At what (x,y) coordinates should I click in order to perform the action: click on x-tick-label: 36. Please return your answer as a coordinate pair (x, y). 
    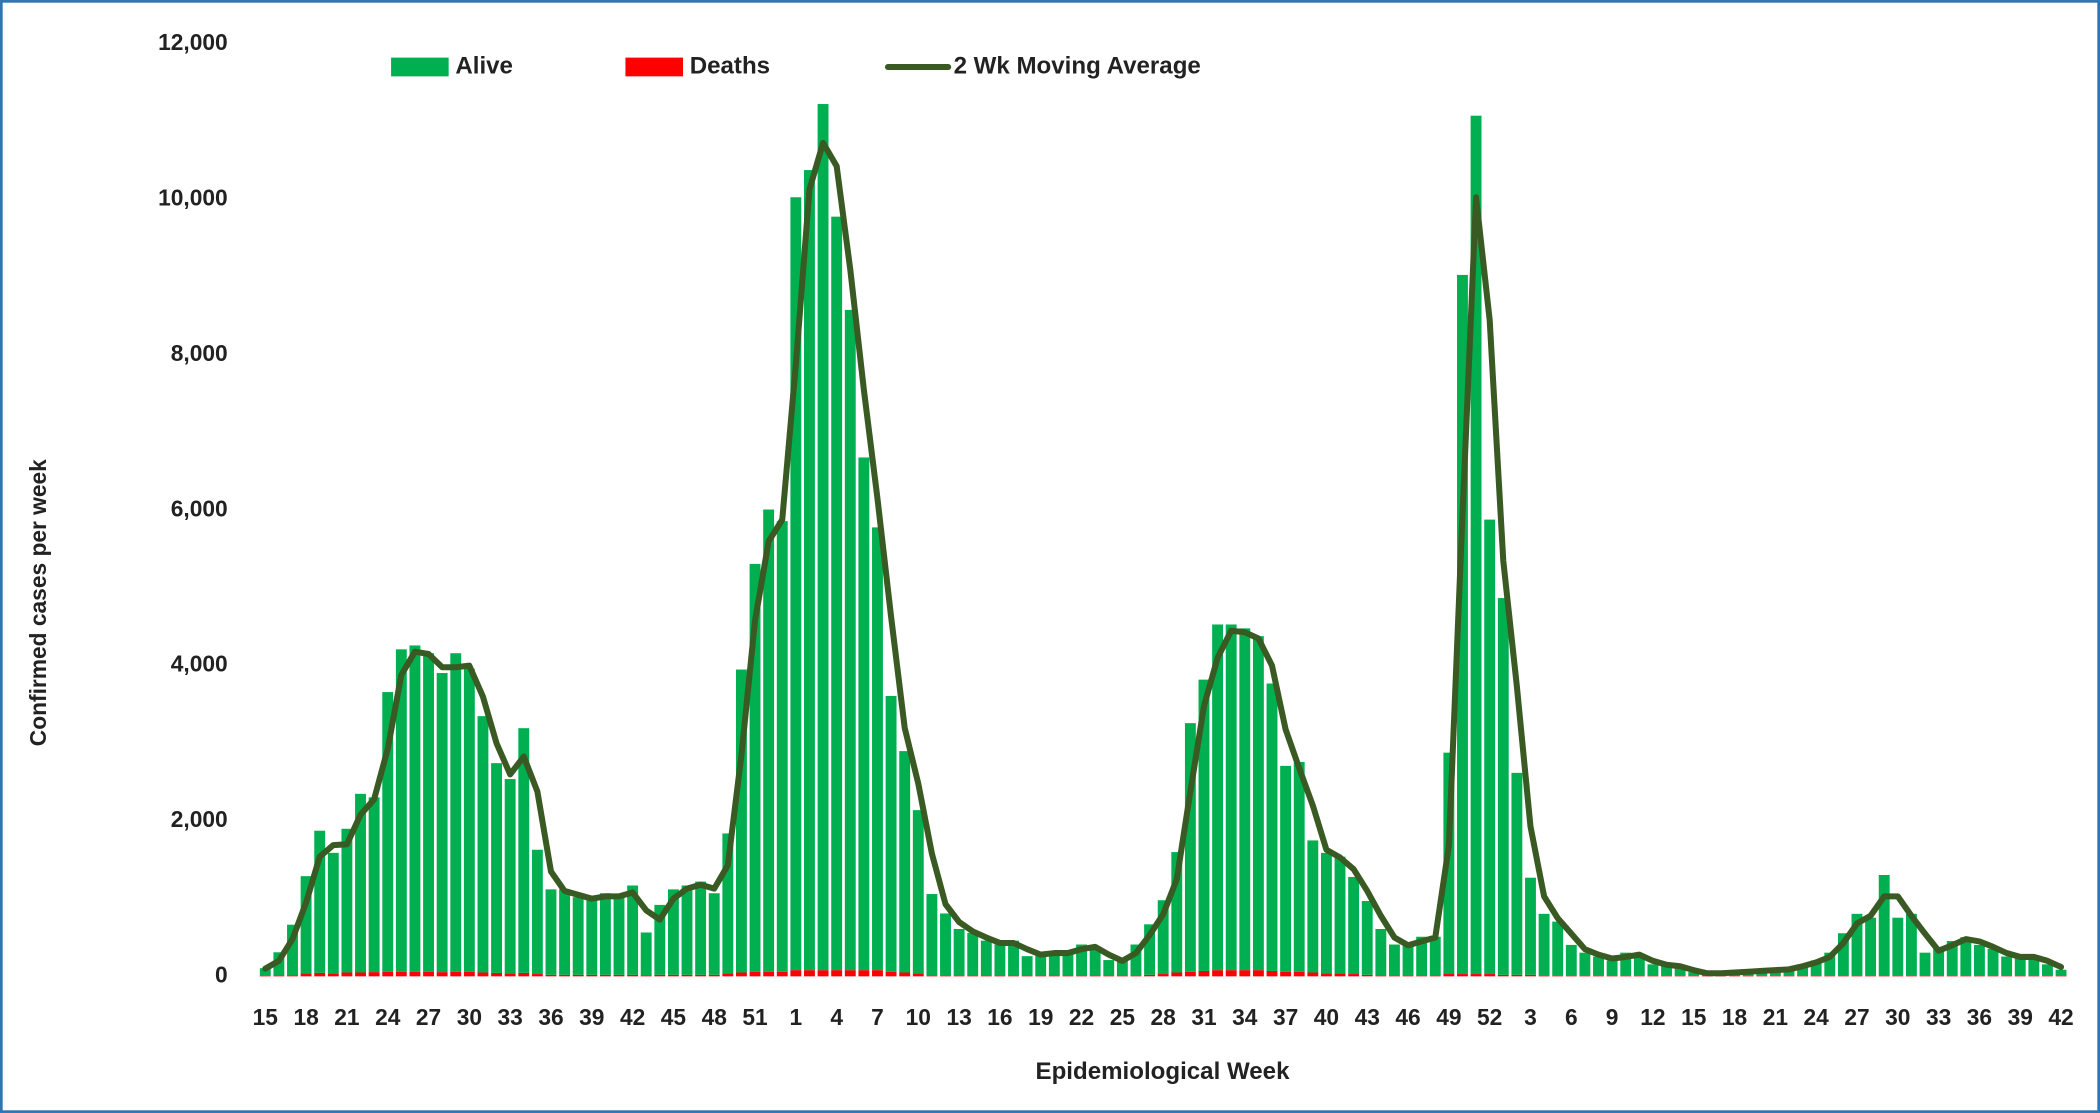
    Looking at the image, I should click on (1979, 1017).